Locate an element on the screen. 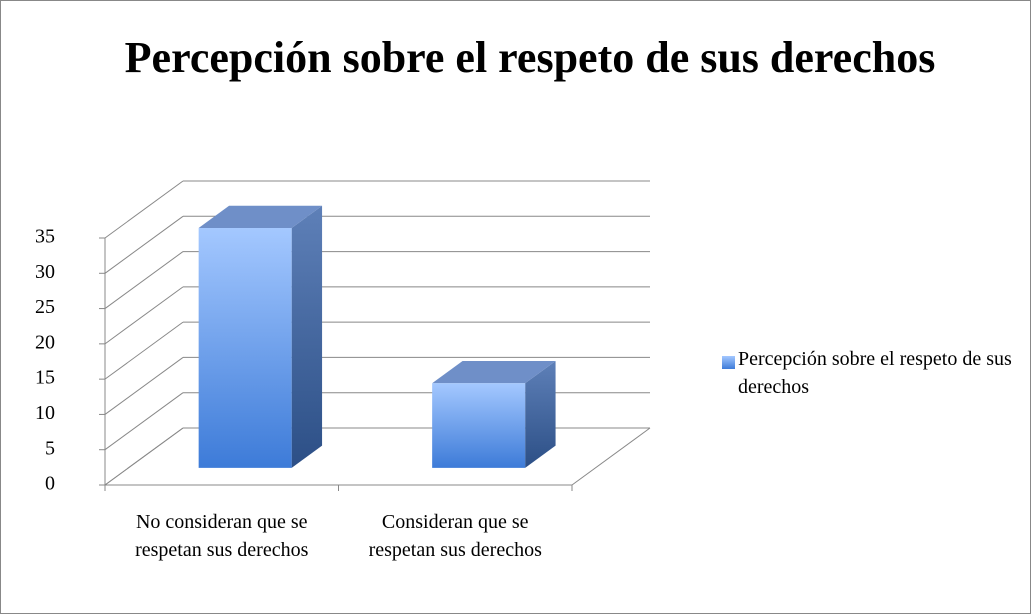 The height and width of the screenshot is (614, 1031). floor-edge is located at coordinates (611, 456).